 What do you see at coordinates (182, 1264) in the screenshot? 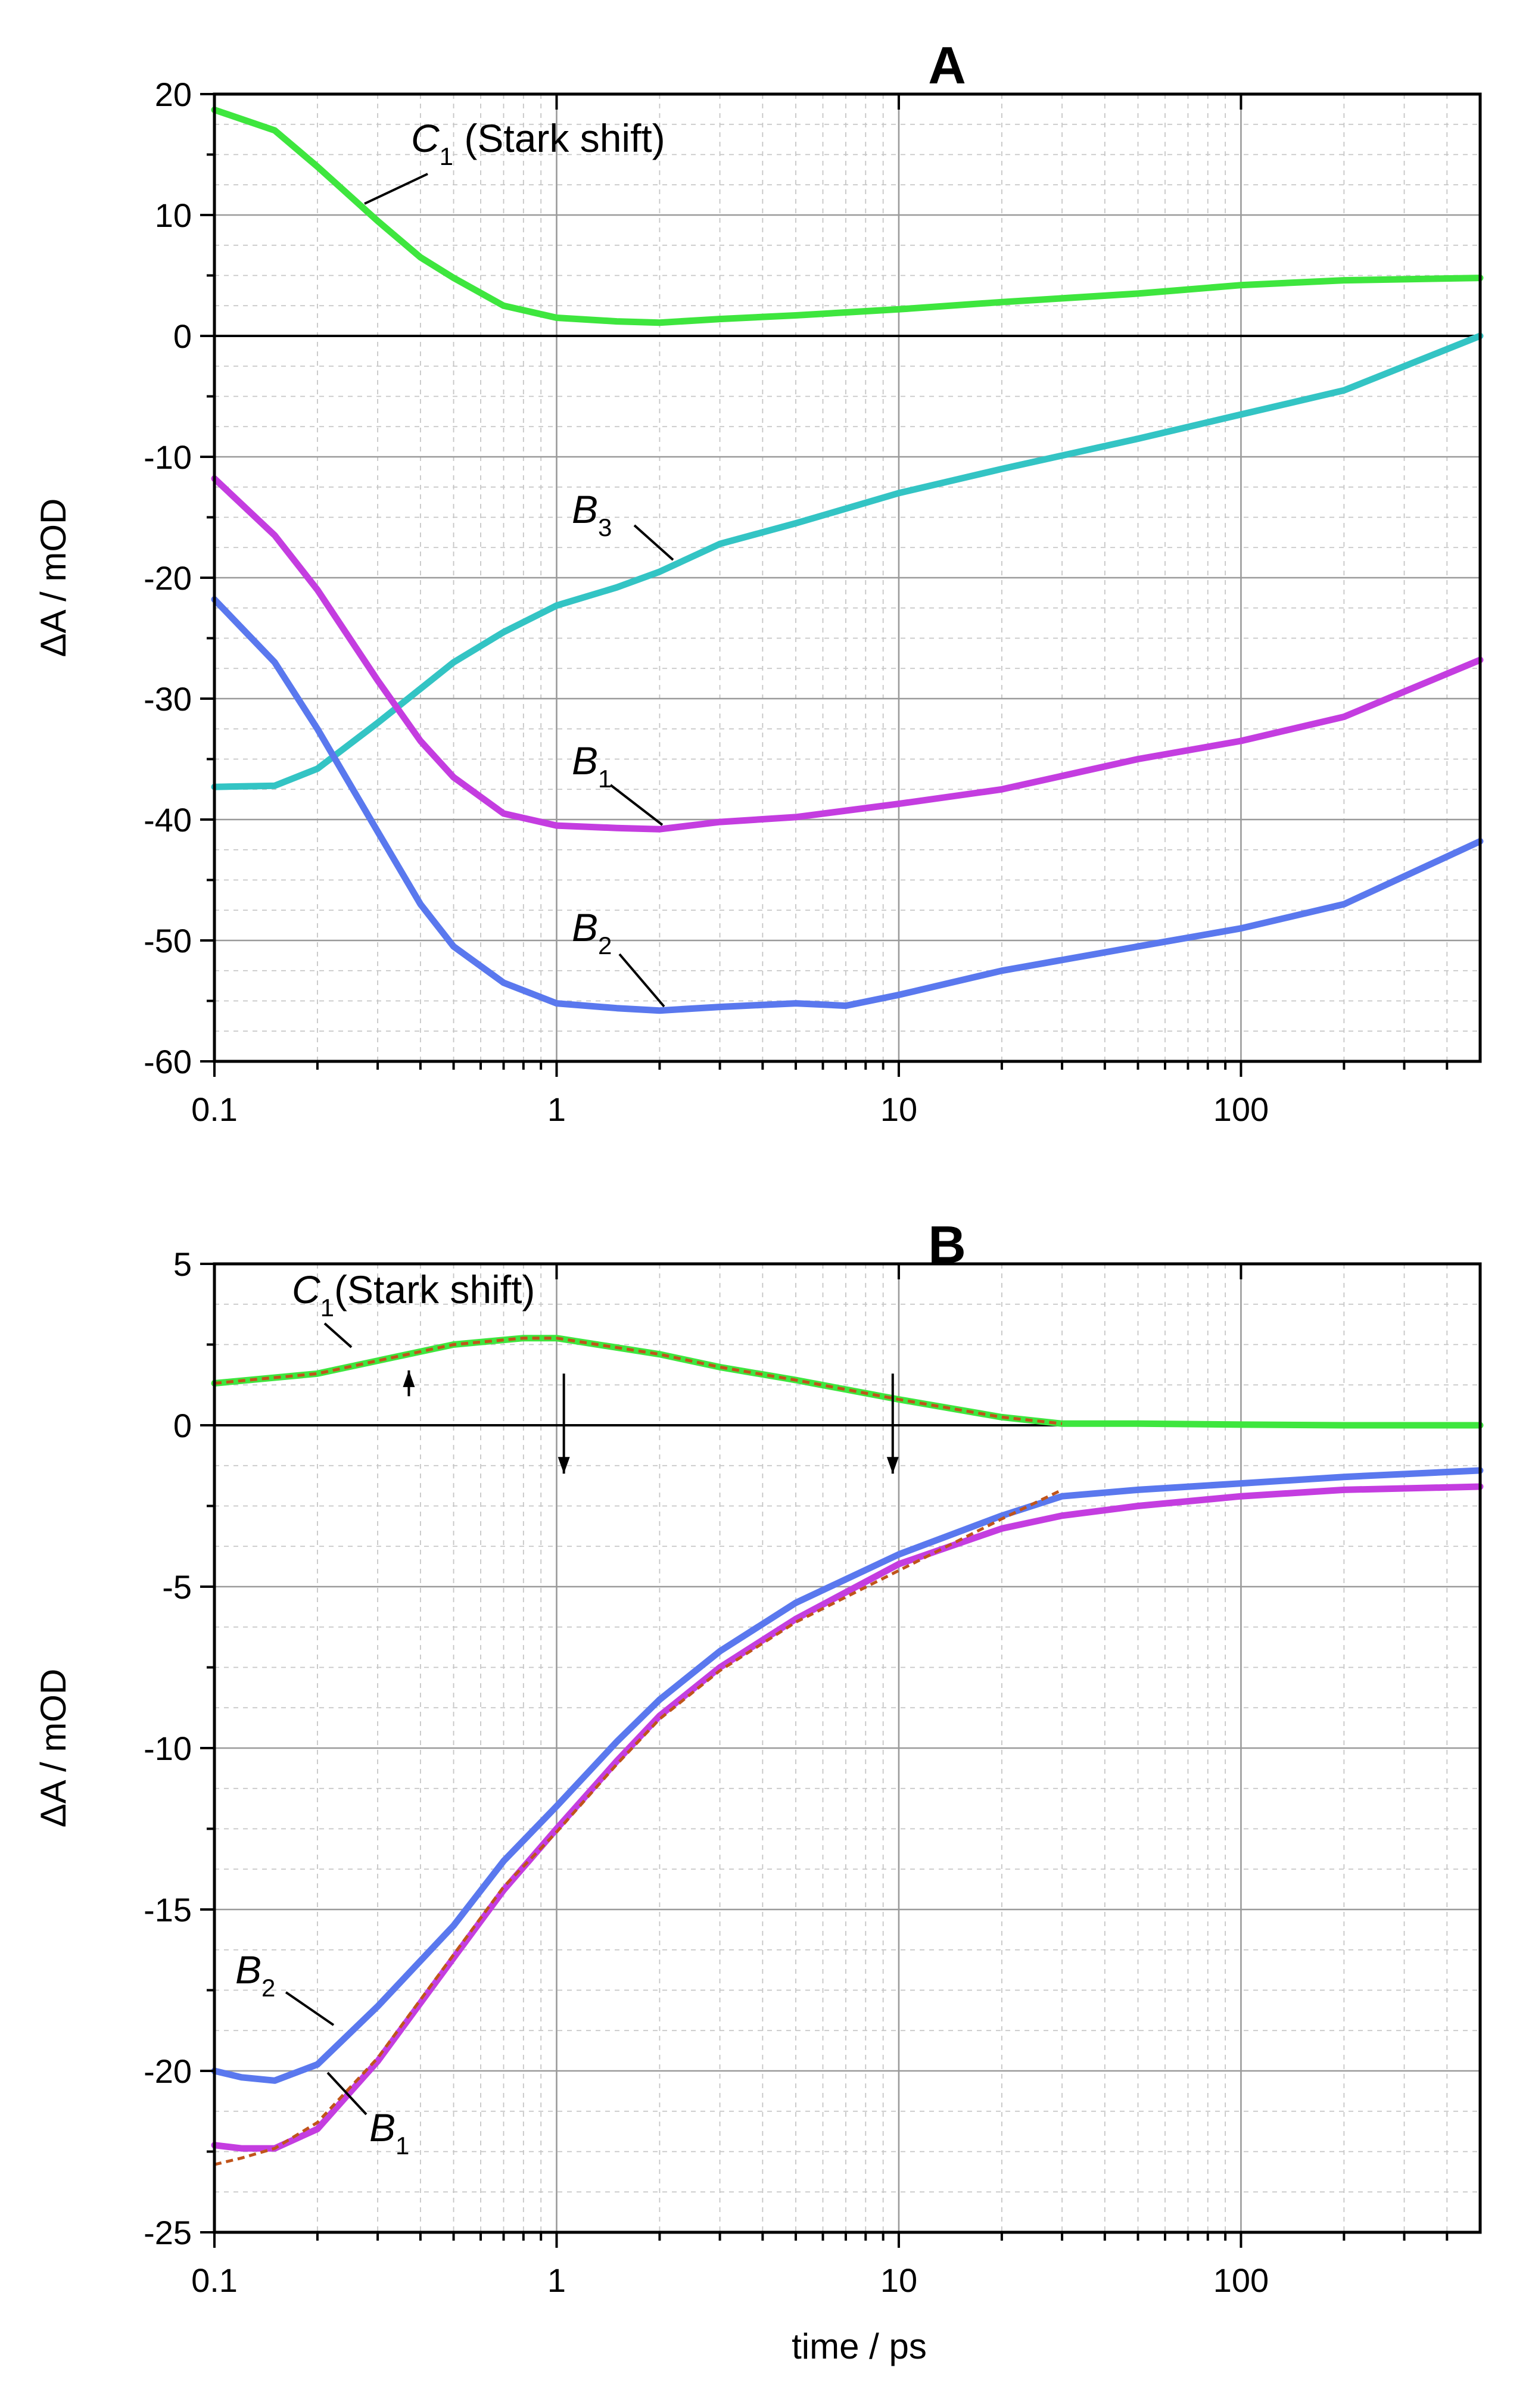
I see `y-tick-label: 5` at bounding box center [182, 1264].